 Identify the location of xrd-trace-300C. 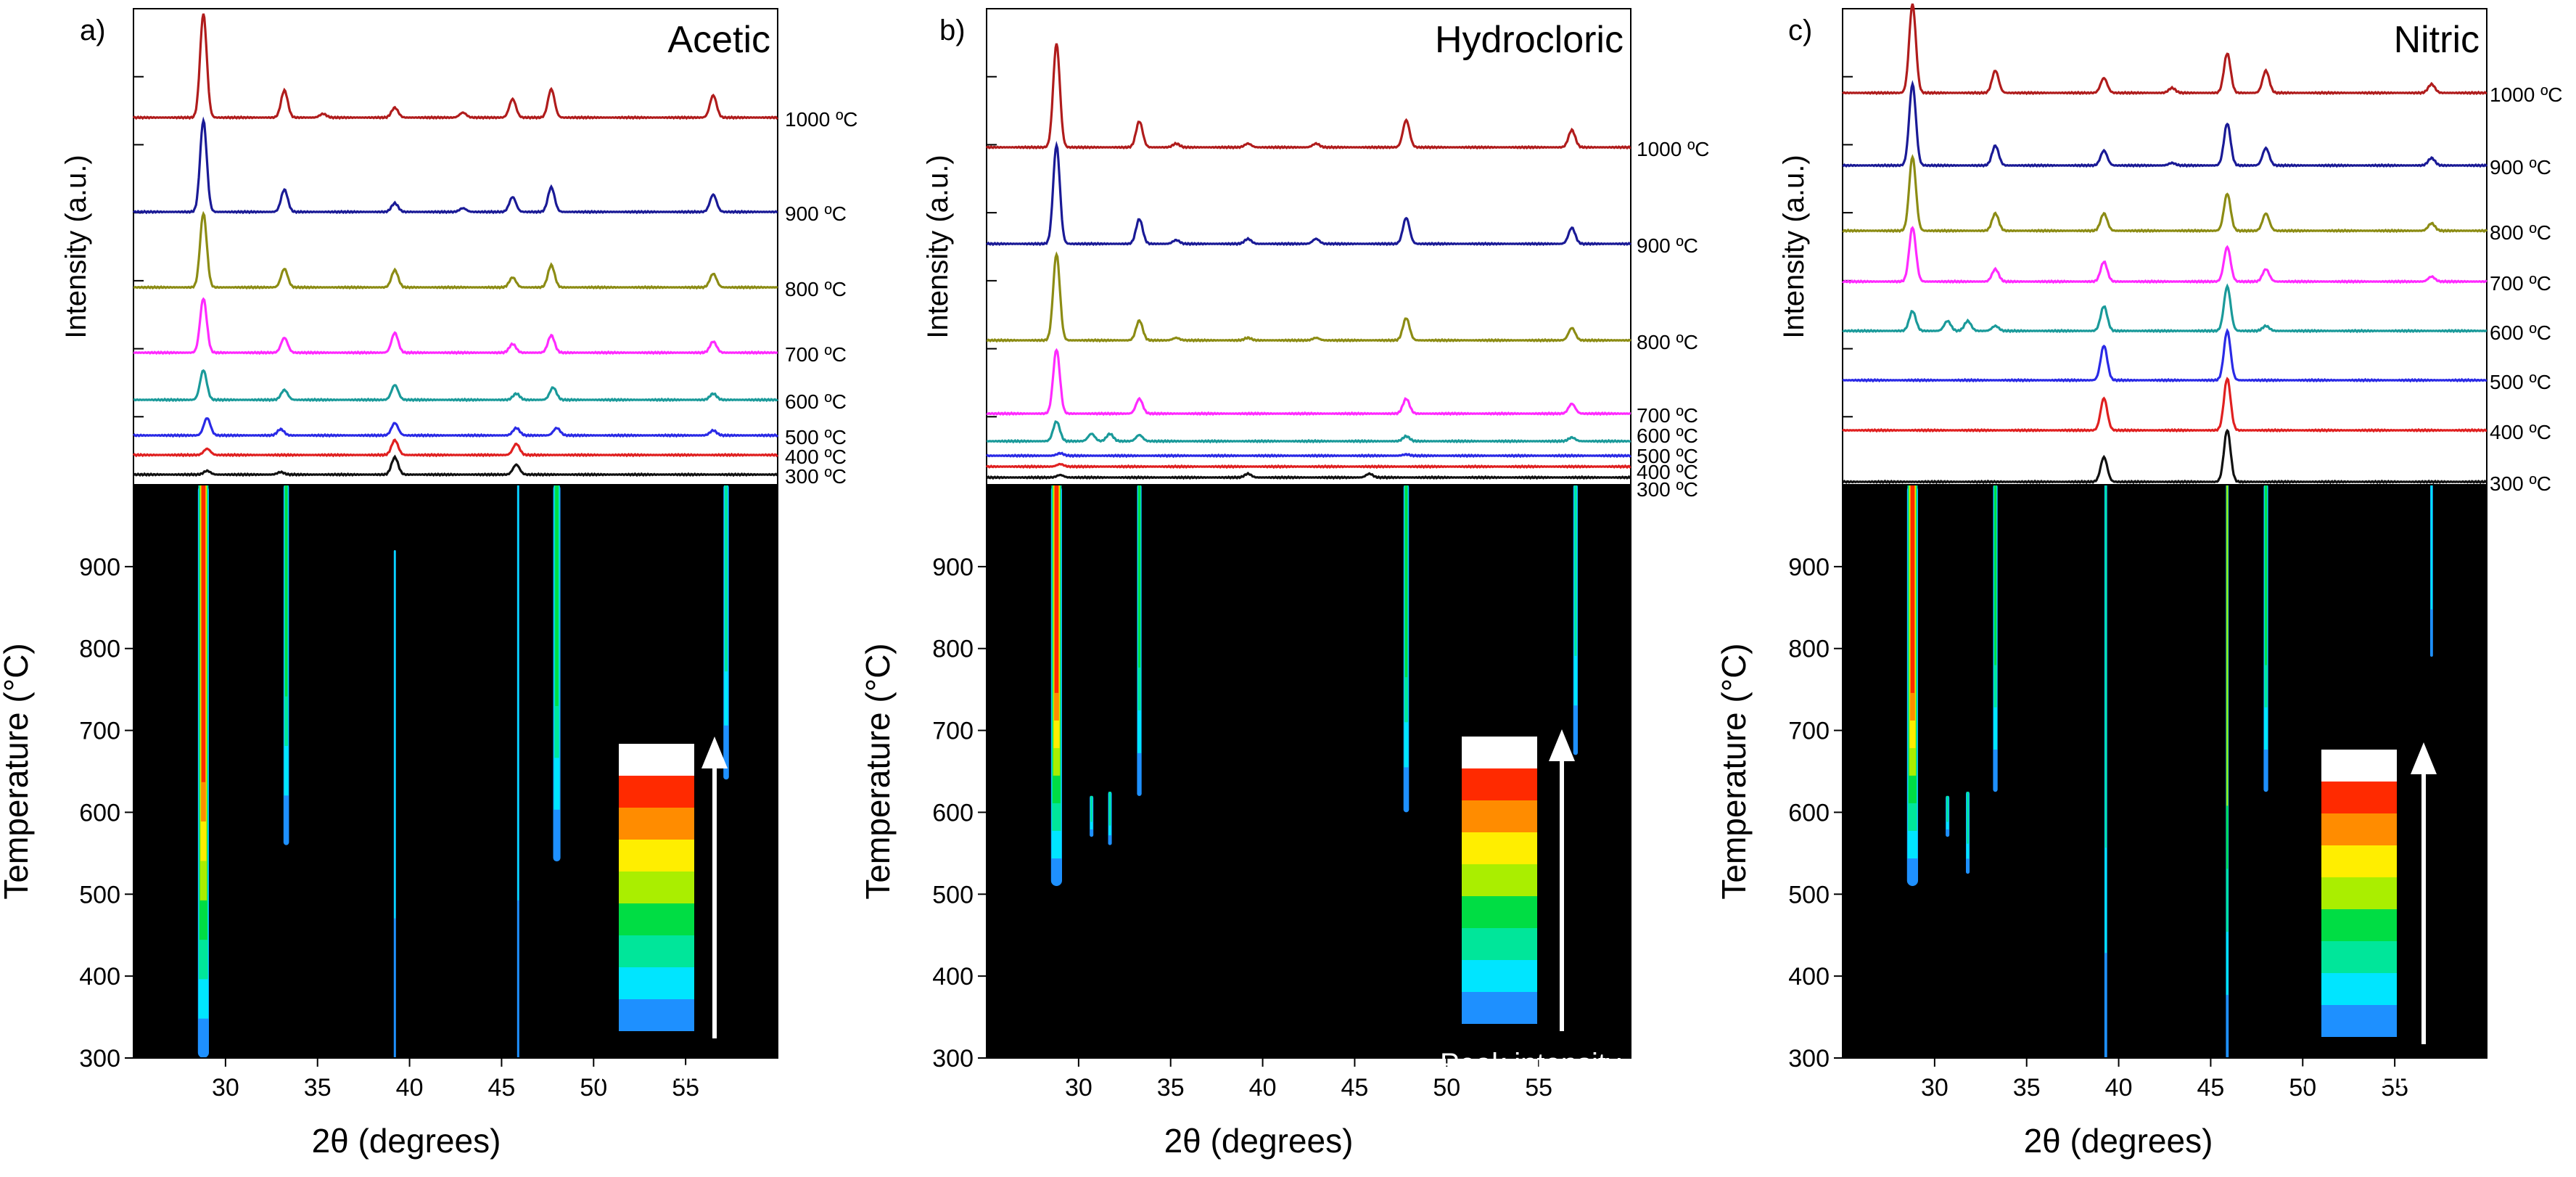
(2164, 456).